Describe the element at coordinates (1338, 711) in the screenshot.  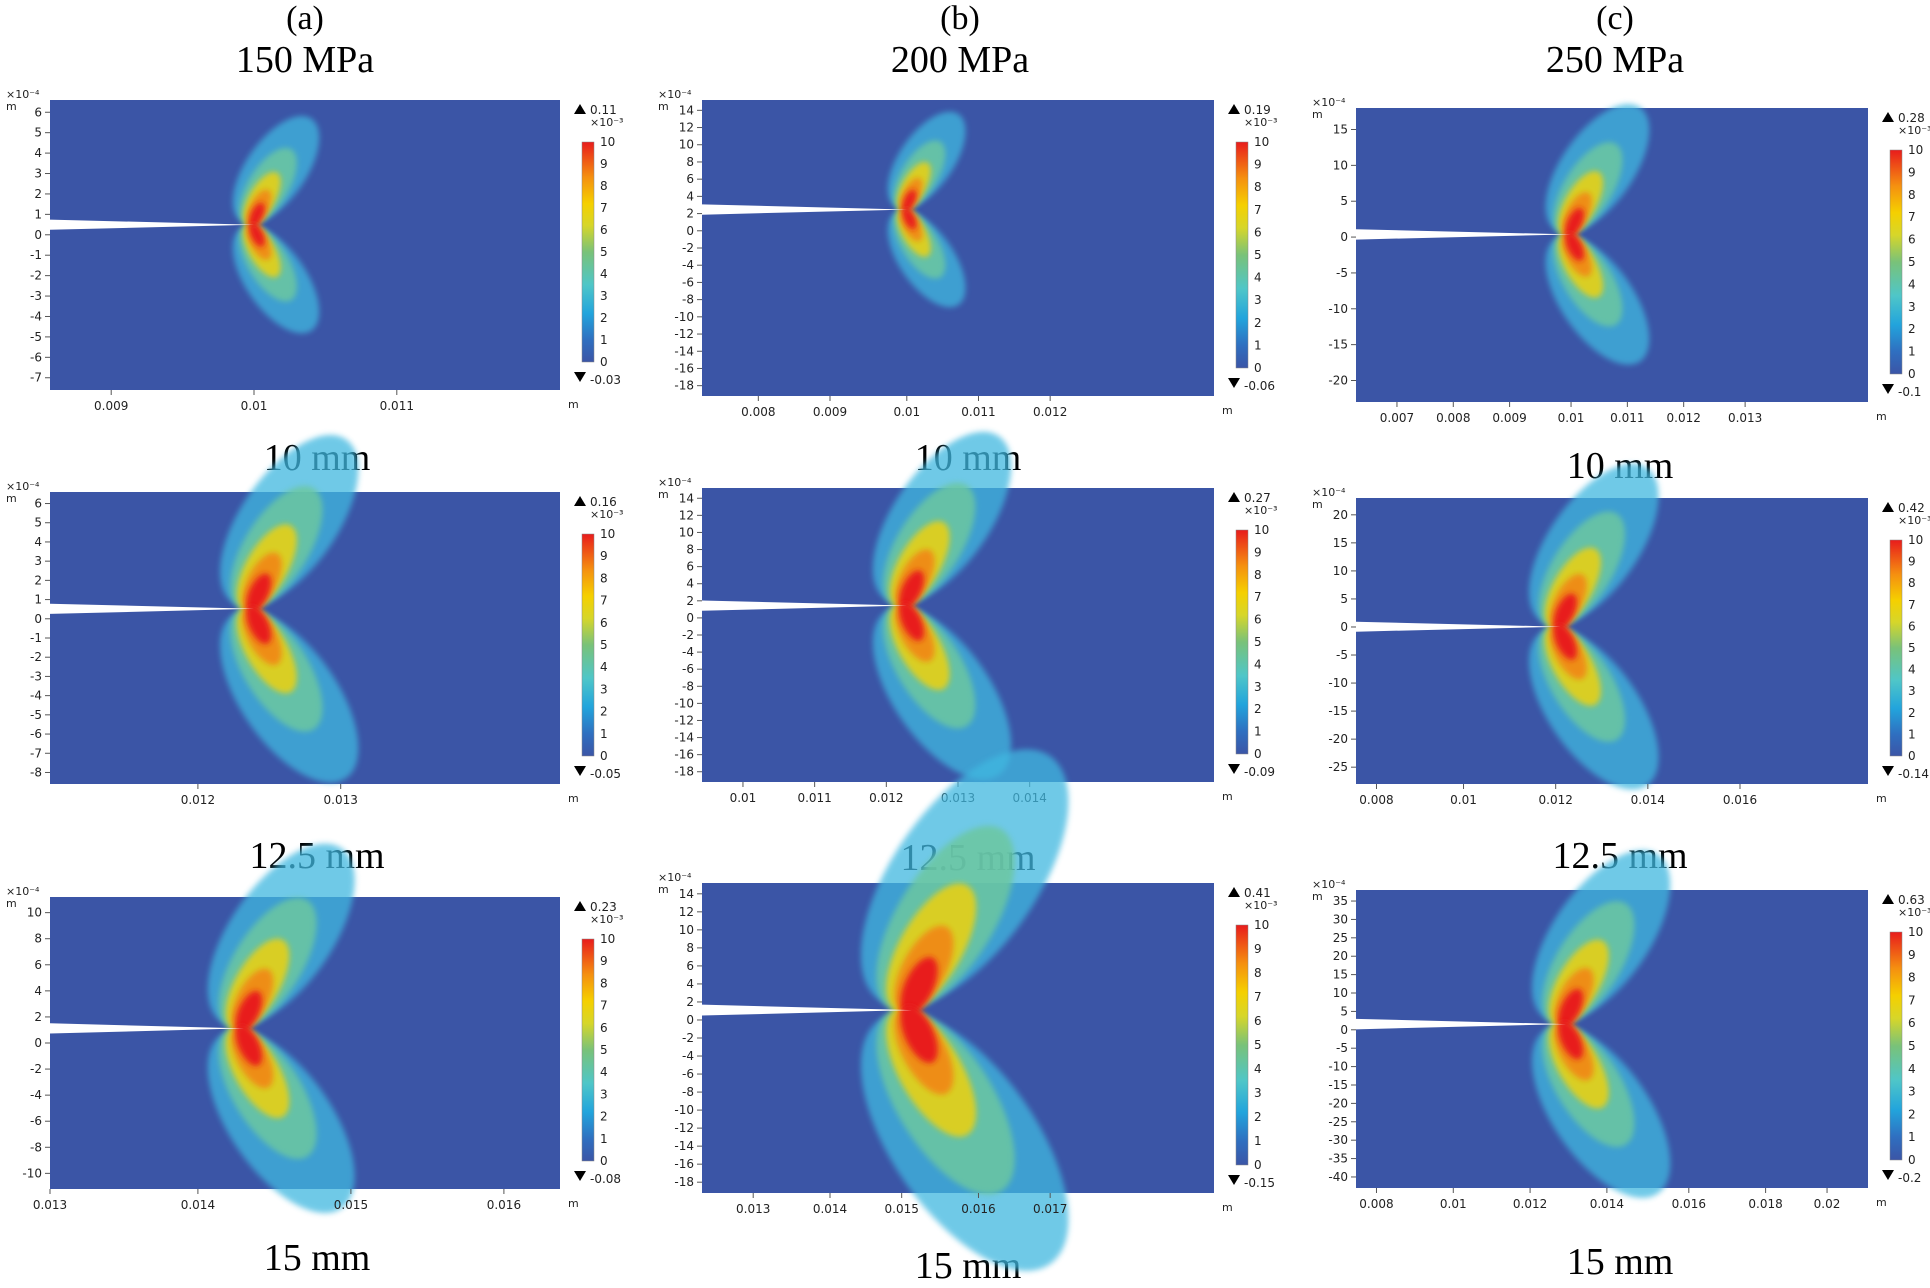
I see `y-tick-label: -15` at that location.